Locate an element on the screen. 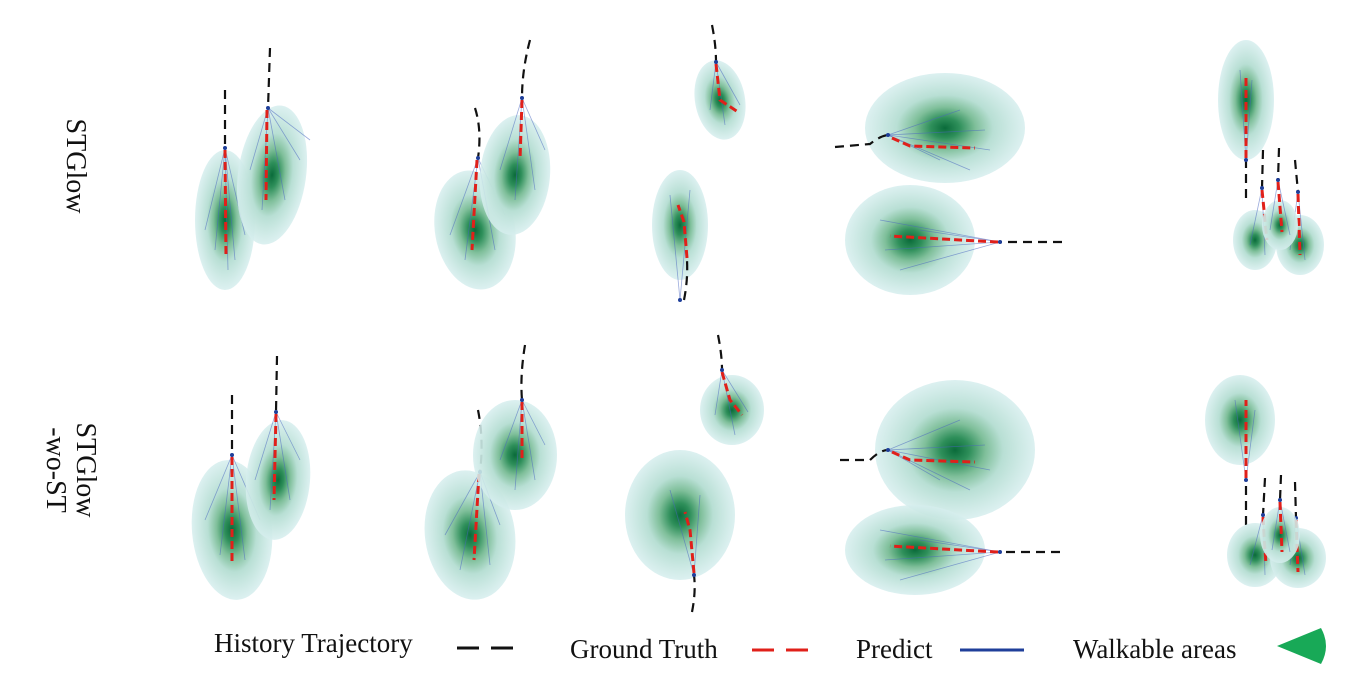 This screenshot has height=680, width=1361. row-label-line-1: STGlow is located at coordinates (85, 470).